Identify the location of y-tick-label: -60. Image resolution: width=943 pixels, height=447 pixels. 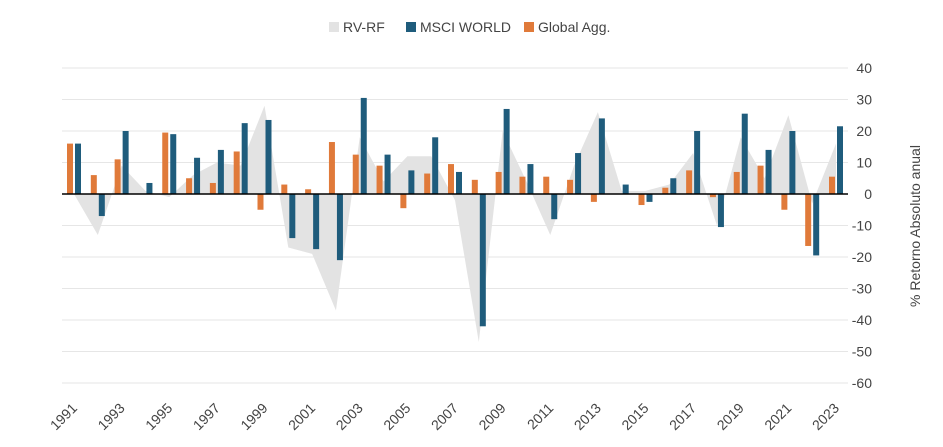
(862, 383).